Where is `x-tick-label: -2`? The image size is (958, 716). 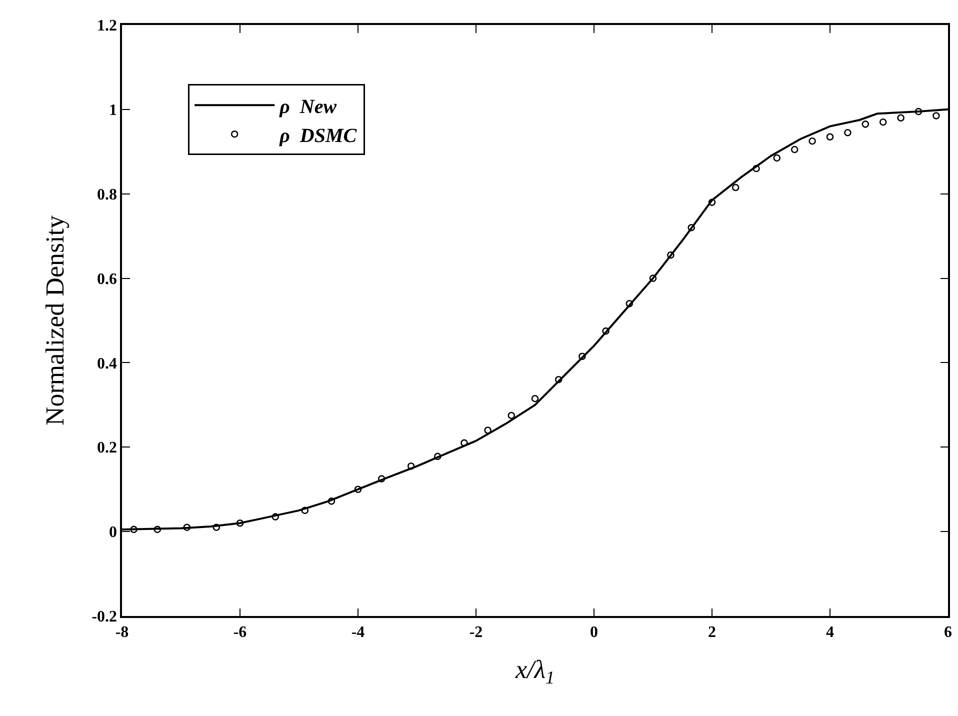
x-tick-label: -2 is located at coordinates (476, 632).